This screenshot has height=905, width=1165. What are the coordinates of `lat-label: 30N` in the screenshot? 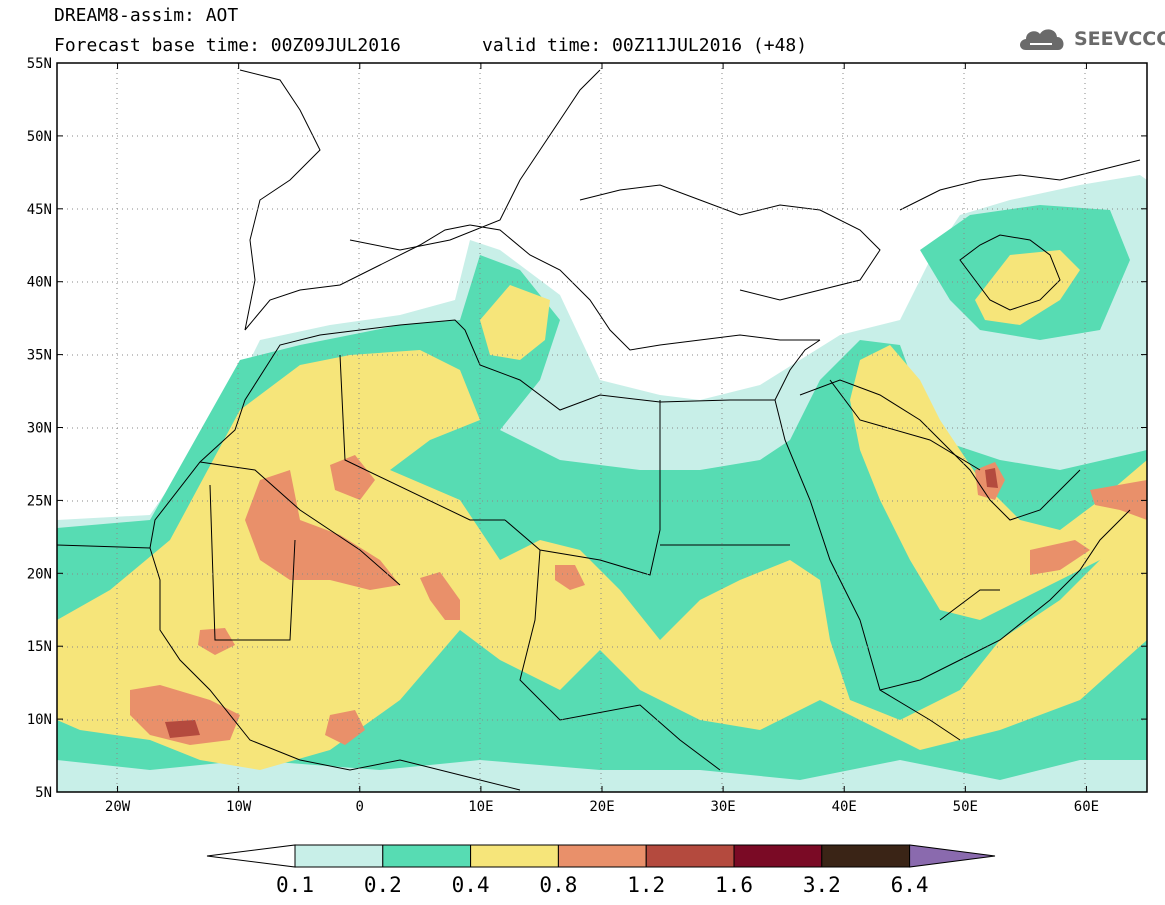 It's located at (39, 429).